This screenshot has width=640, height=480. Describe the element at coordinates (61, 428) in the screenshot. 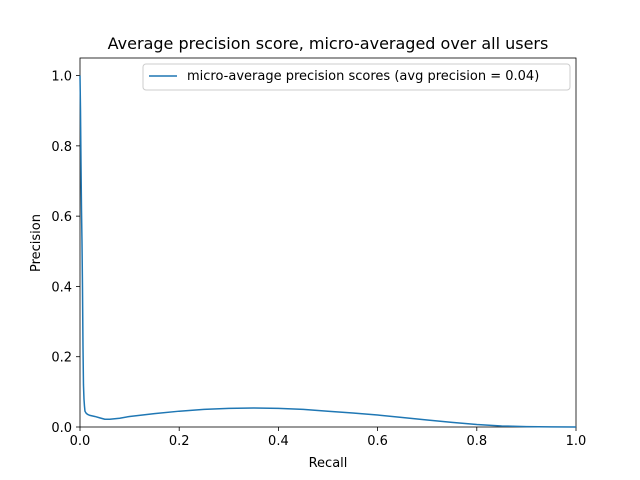

I see `y-tick-label: 0.0` at that location.